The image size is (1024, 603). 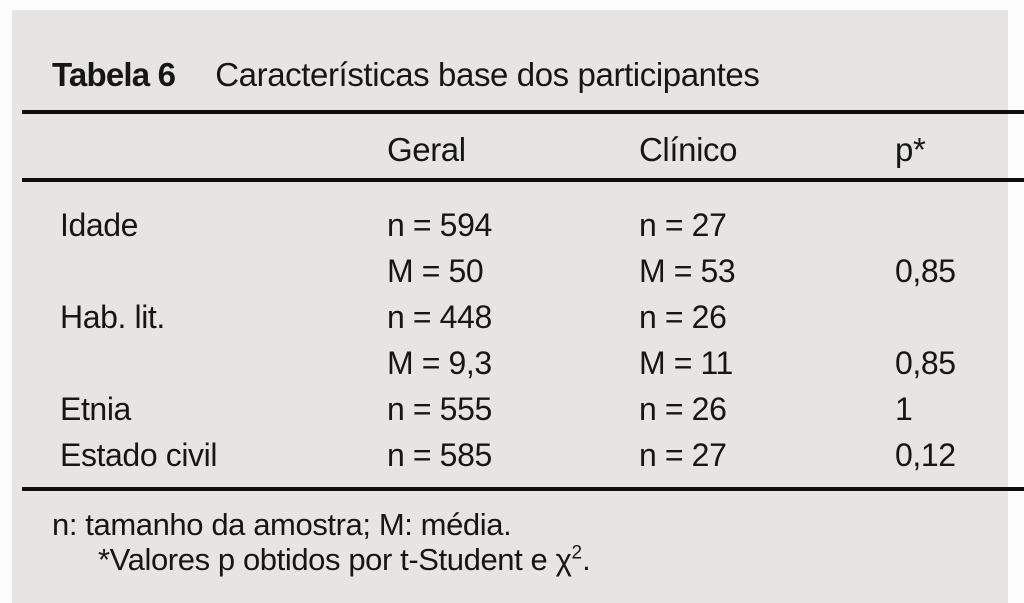 What do you see at coordinates (904, 409) in the screenshot?
I see `p-value: 1` at bounding box center [904, 409].